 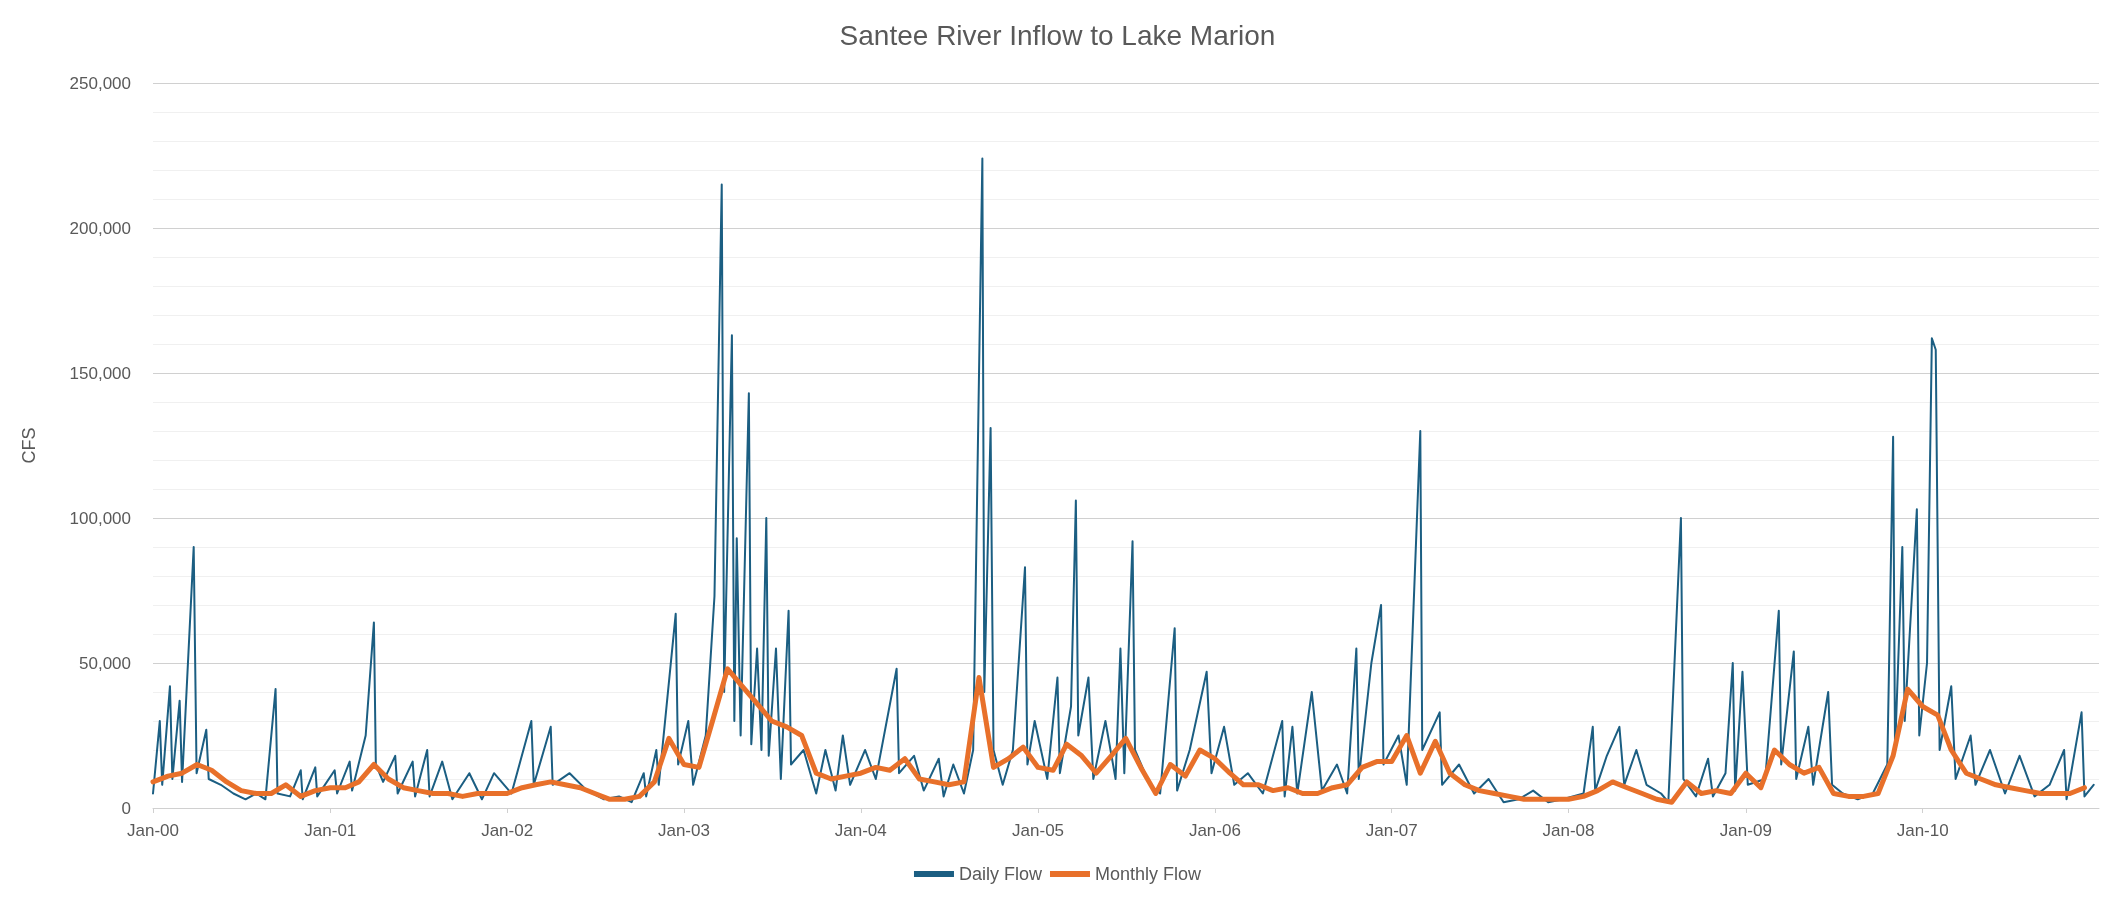 I want to click on x-tick-label: Jan-07, so click(x=1391, y=830).